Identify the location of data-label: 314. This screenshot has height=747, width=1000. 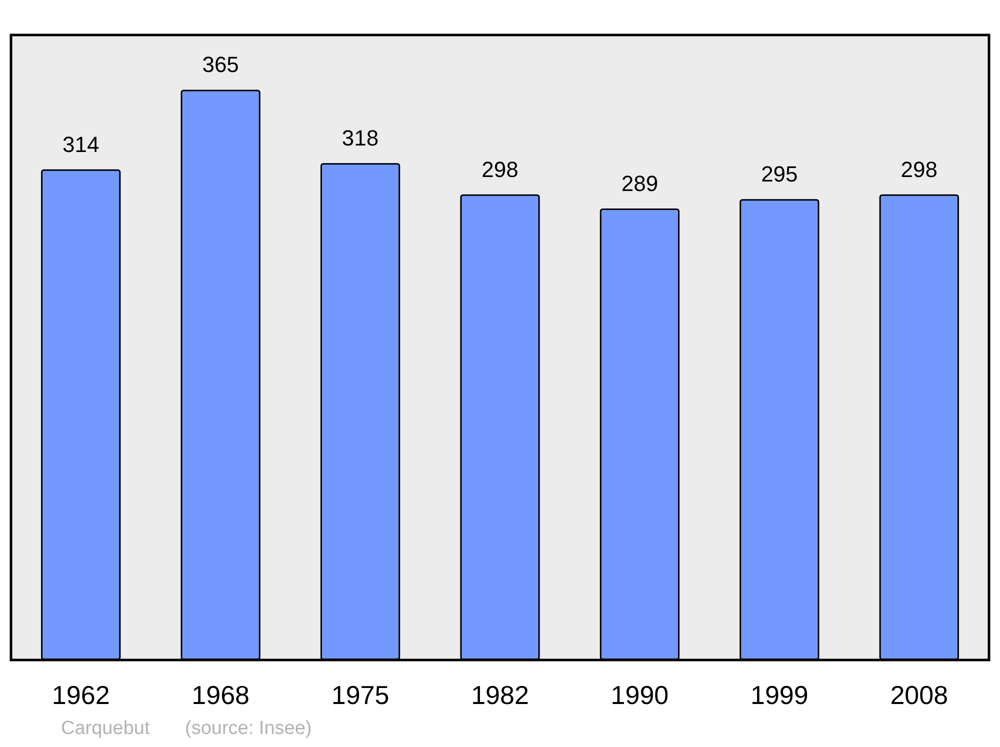
(81, 144).